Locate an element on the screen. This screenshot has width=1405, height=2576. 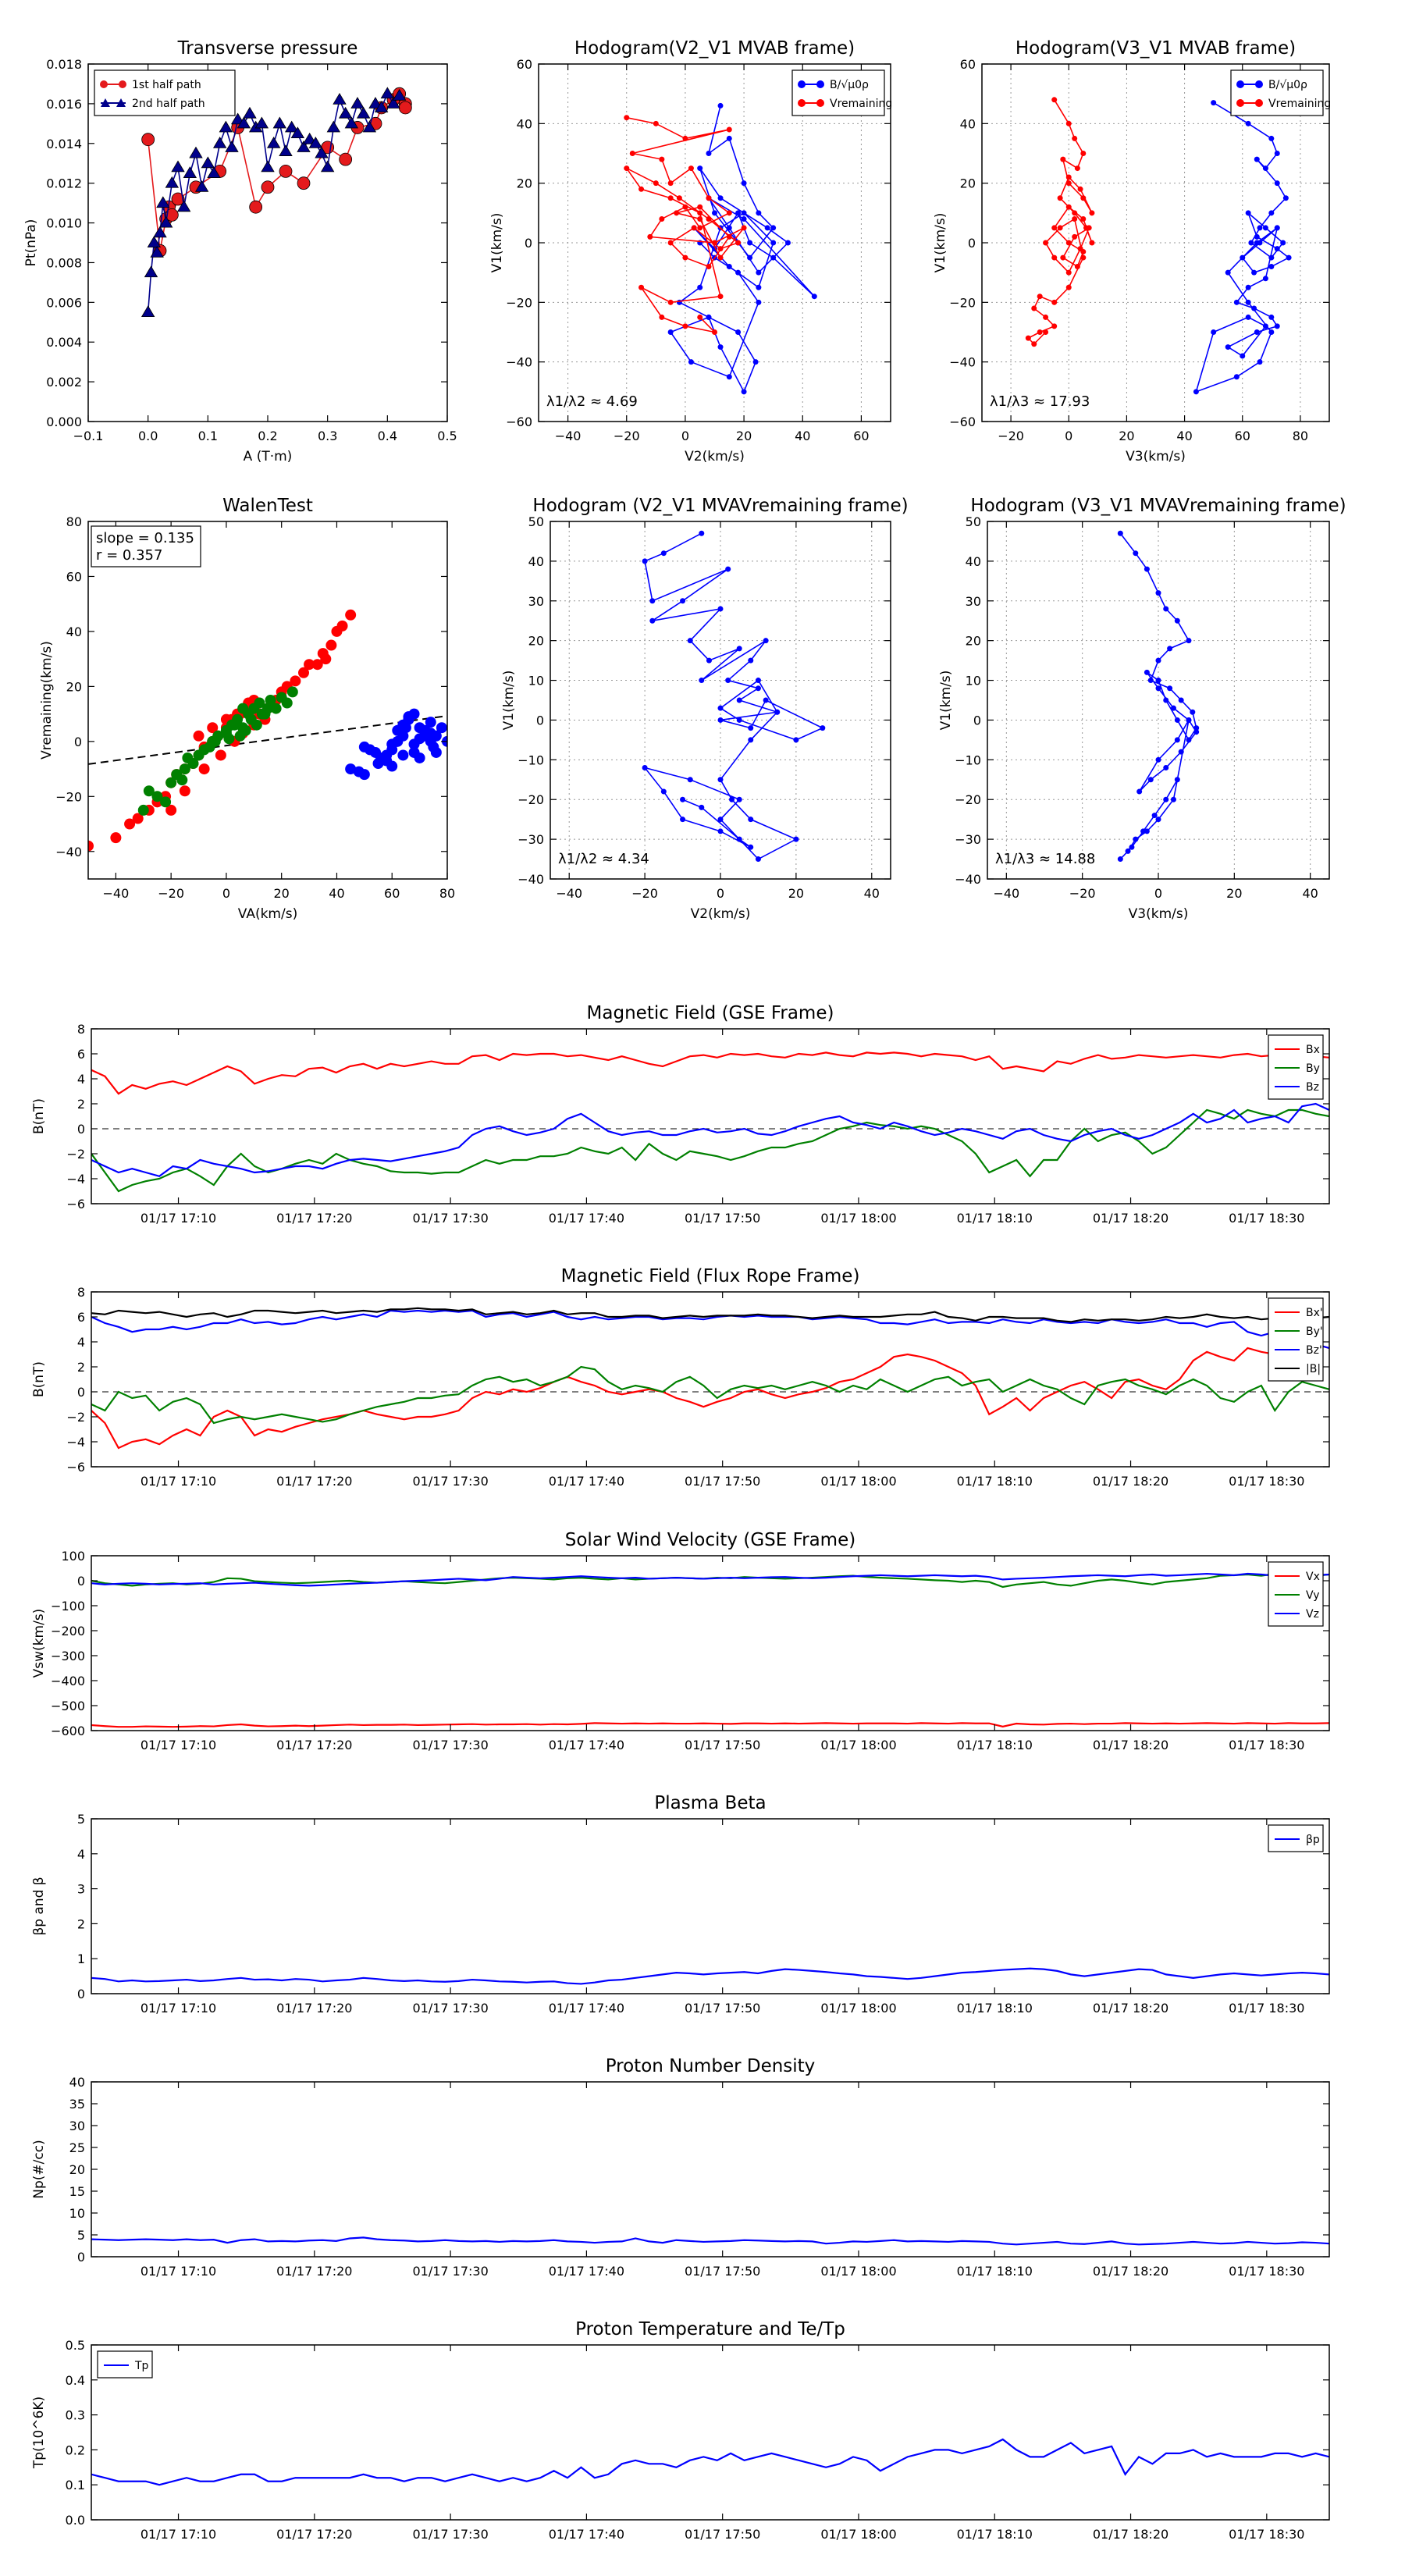
annotation-text: λ1/λ3 ≈ 14.88 is located at coordinates (1045, 859).